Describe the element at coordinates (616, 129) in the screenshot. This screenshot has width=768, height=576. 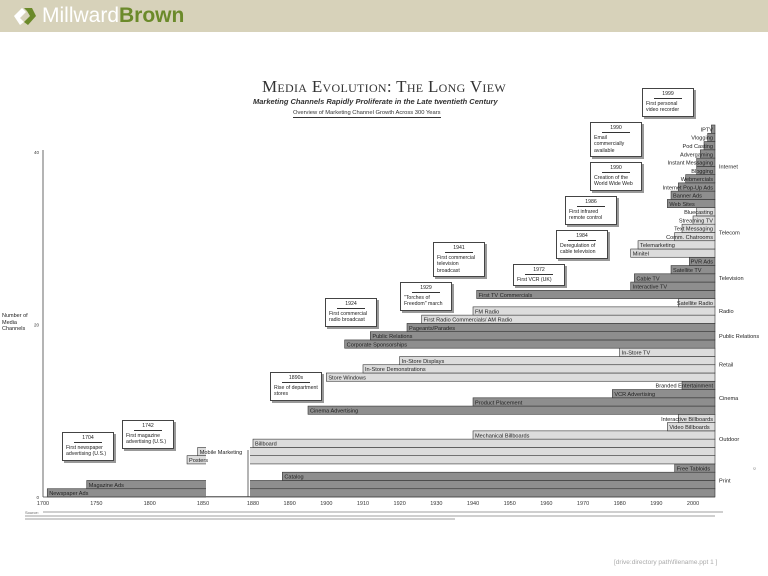
I see `milestone-year: 1990` at that location.